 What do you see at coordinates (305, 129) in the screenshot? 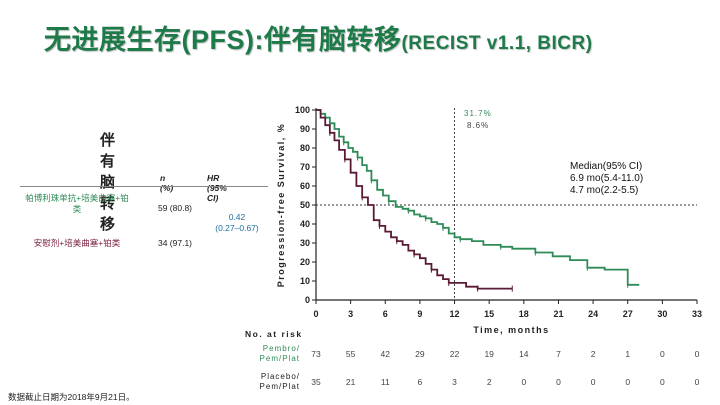
I see `y-tick-label: 90` at bounding box center [305, 129].